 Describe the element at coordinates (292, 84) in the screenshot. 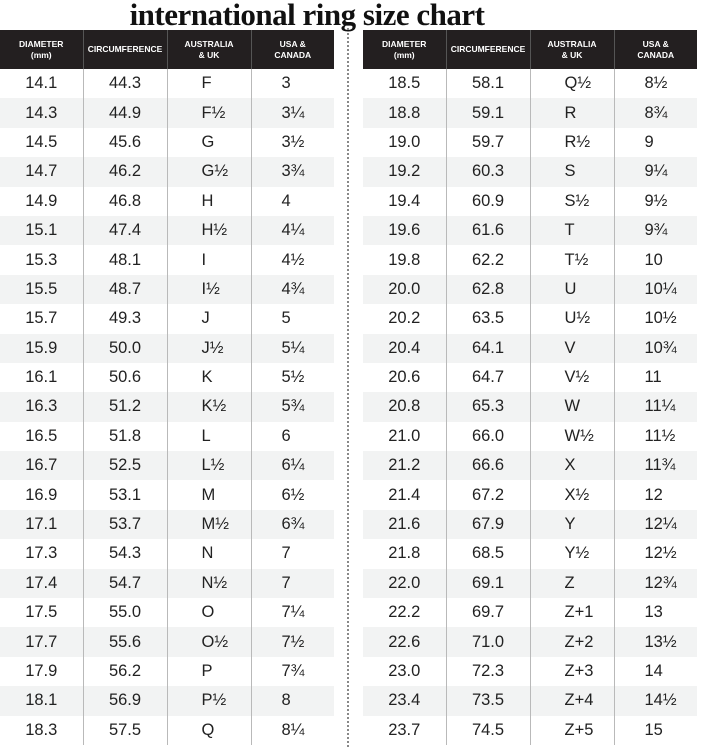

I see `usa-canada-size-cell: 3` at that location.